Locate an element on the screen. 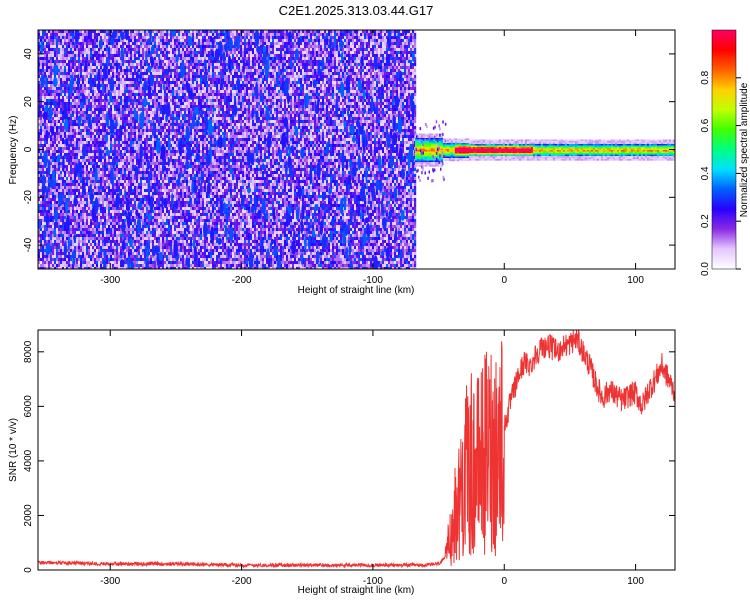 The width and height of the screenshot is (750, 600). y-tick-label: 2000 is located at coordinates (28, 515).